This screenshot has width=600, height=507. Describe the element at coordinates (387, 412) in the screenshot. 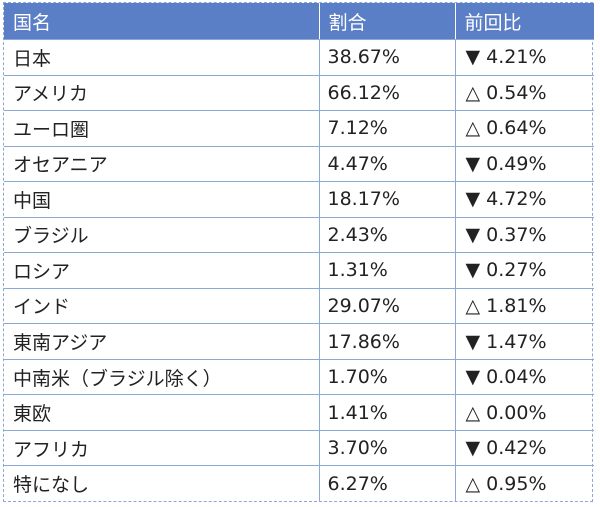

I see `share-cell: 1.41%` at that location.